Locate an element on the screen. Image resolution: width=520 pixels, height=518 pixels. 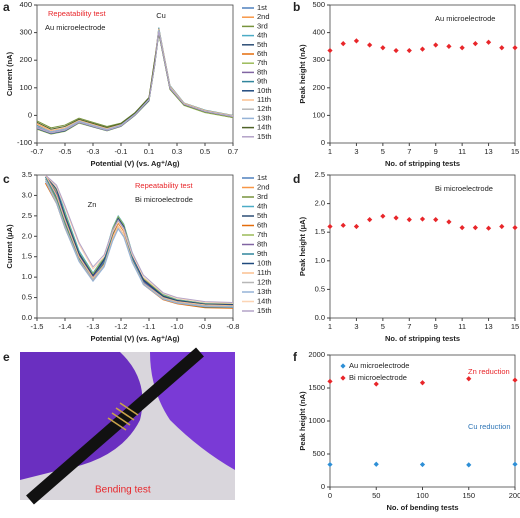
x-tick-label: 150 is located at coordinates (468, 495).